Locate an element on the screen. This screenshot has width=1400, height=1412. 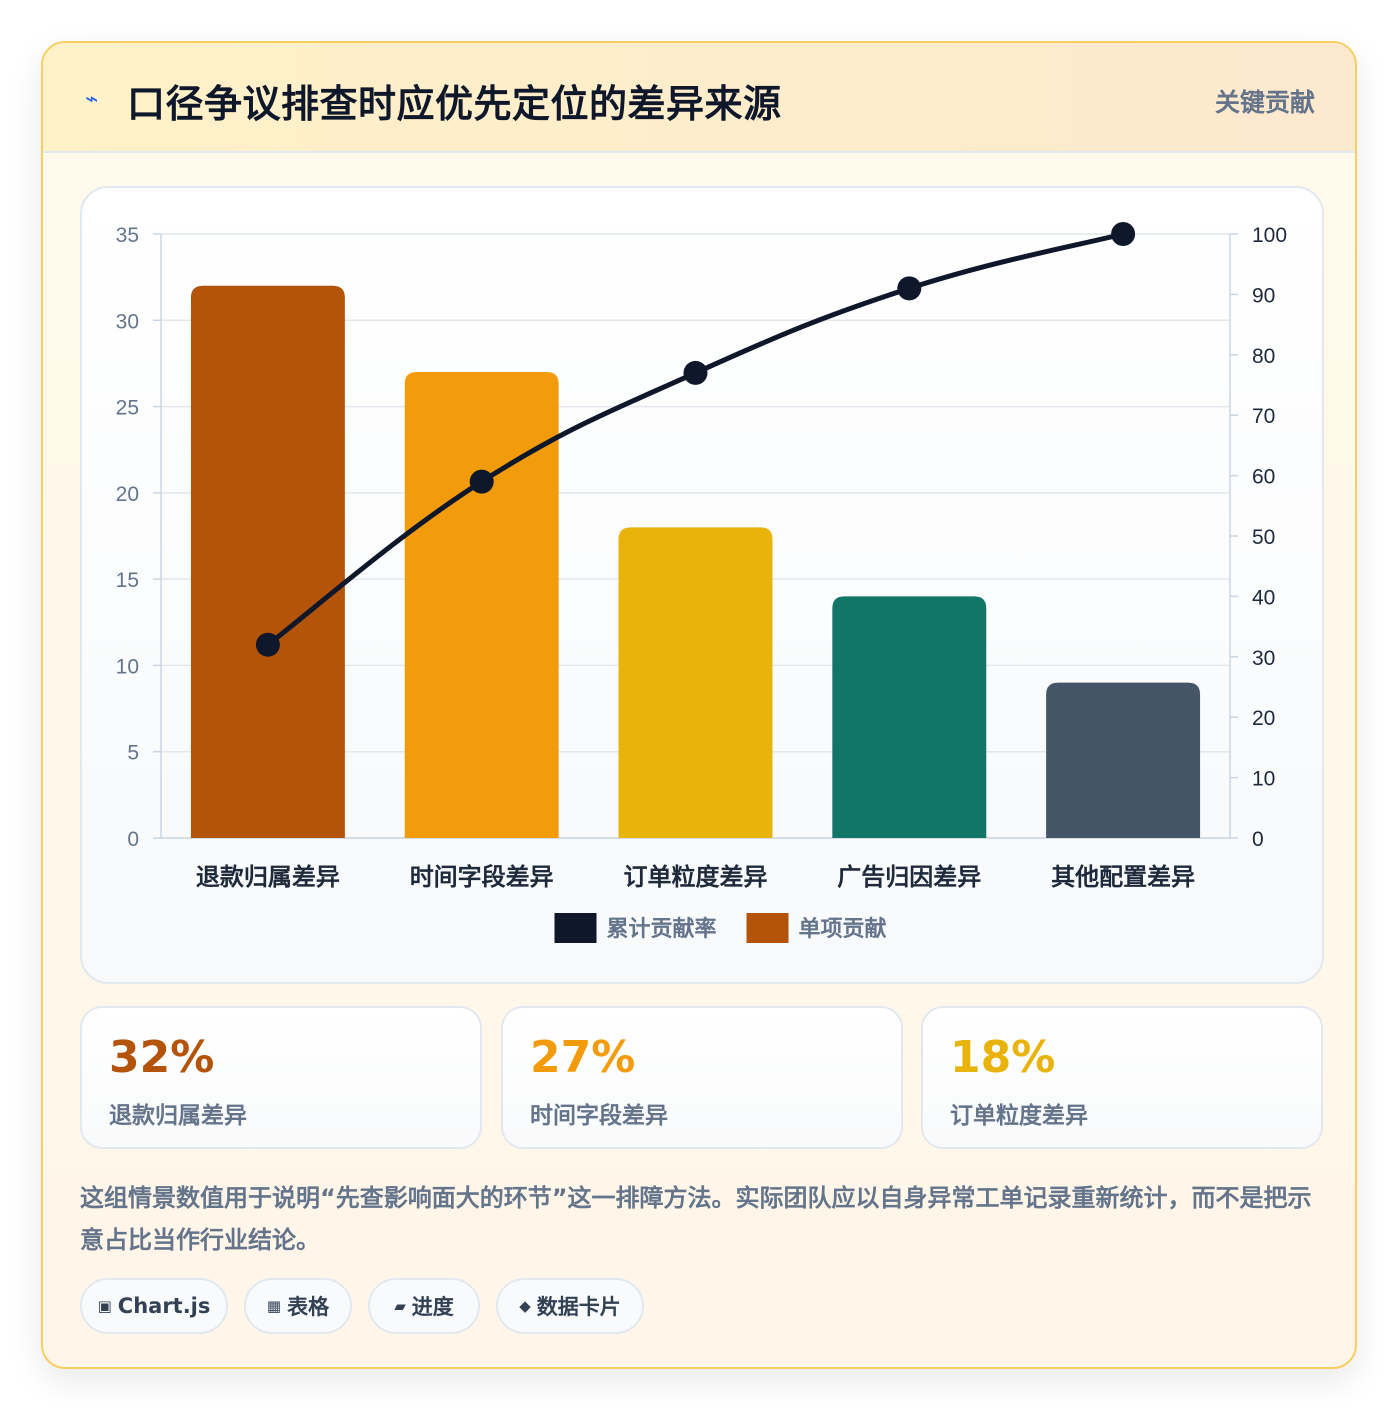
kpi-value: 27% is located at coordinates (583, 1057).